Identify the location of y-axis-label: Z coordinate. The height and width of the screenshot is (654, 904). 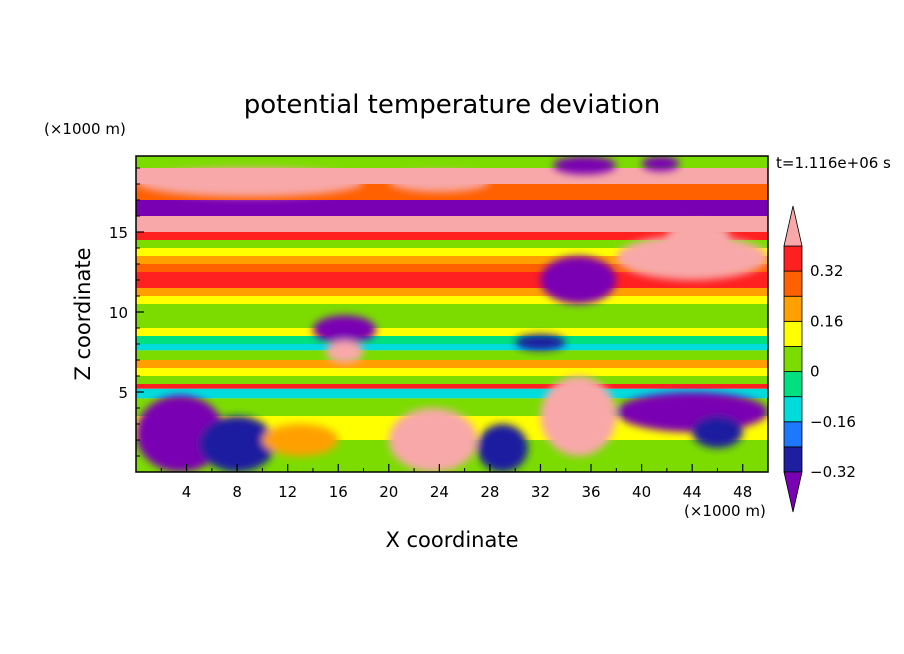
(83, 313).